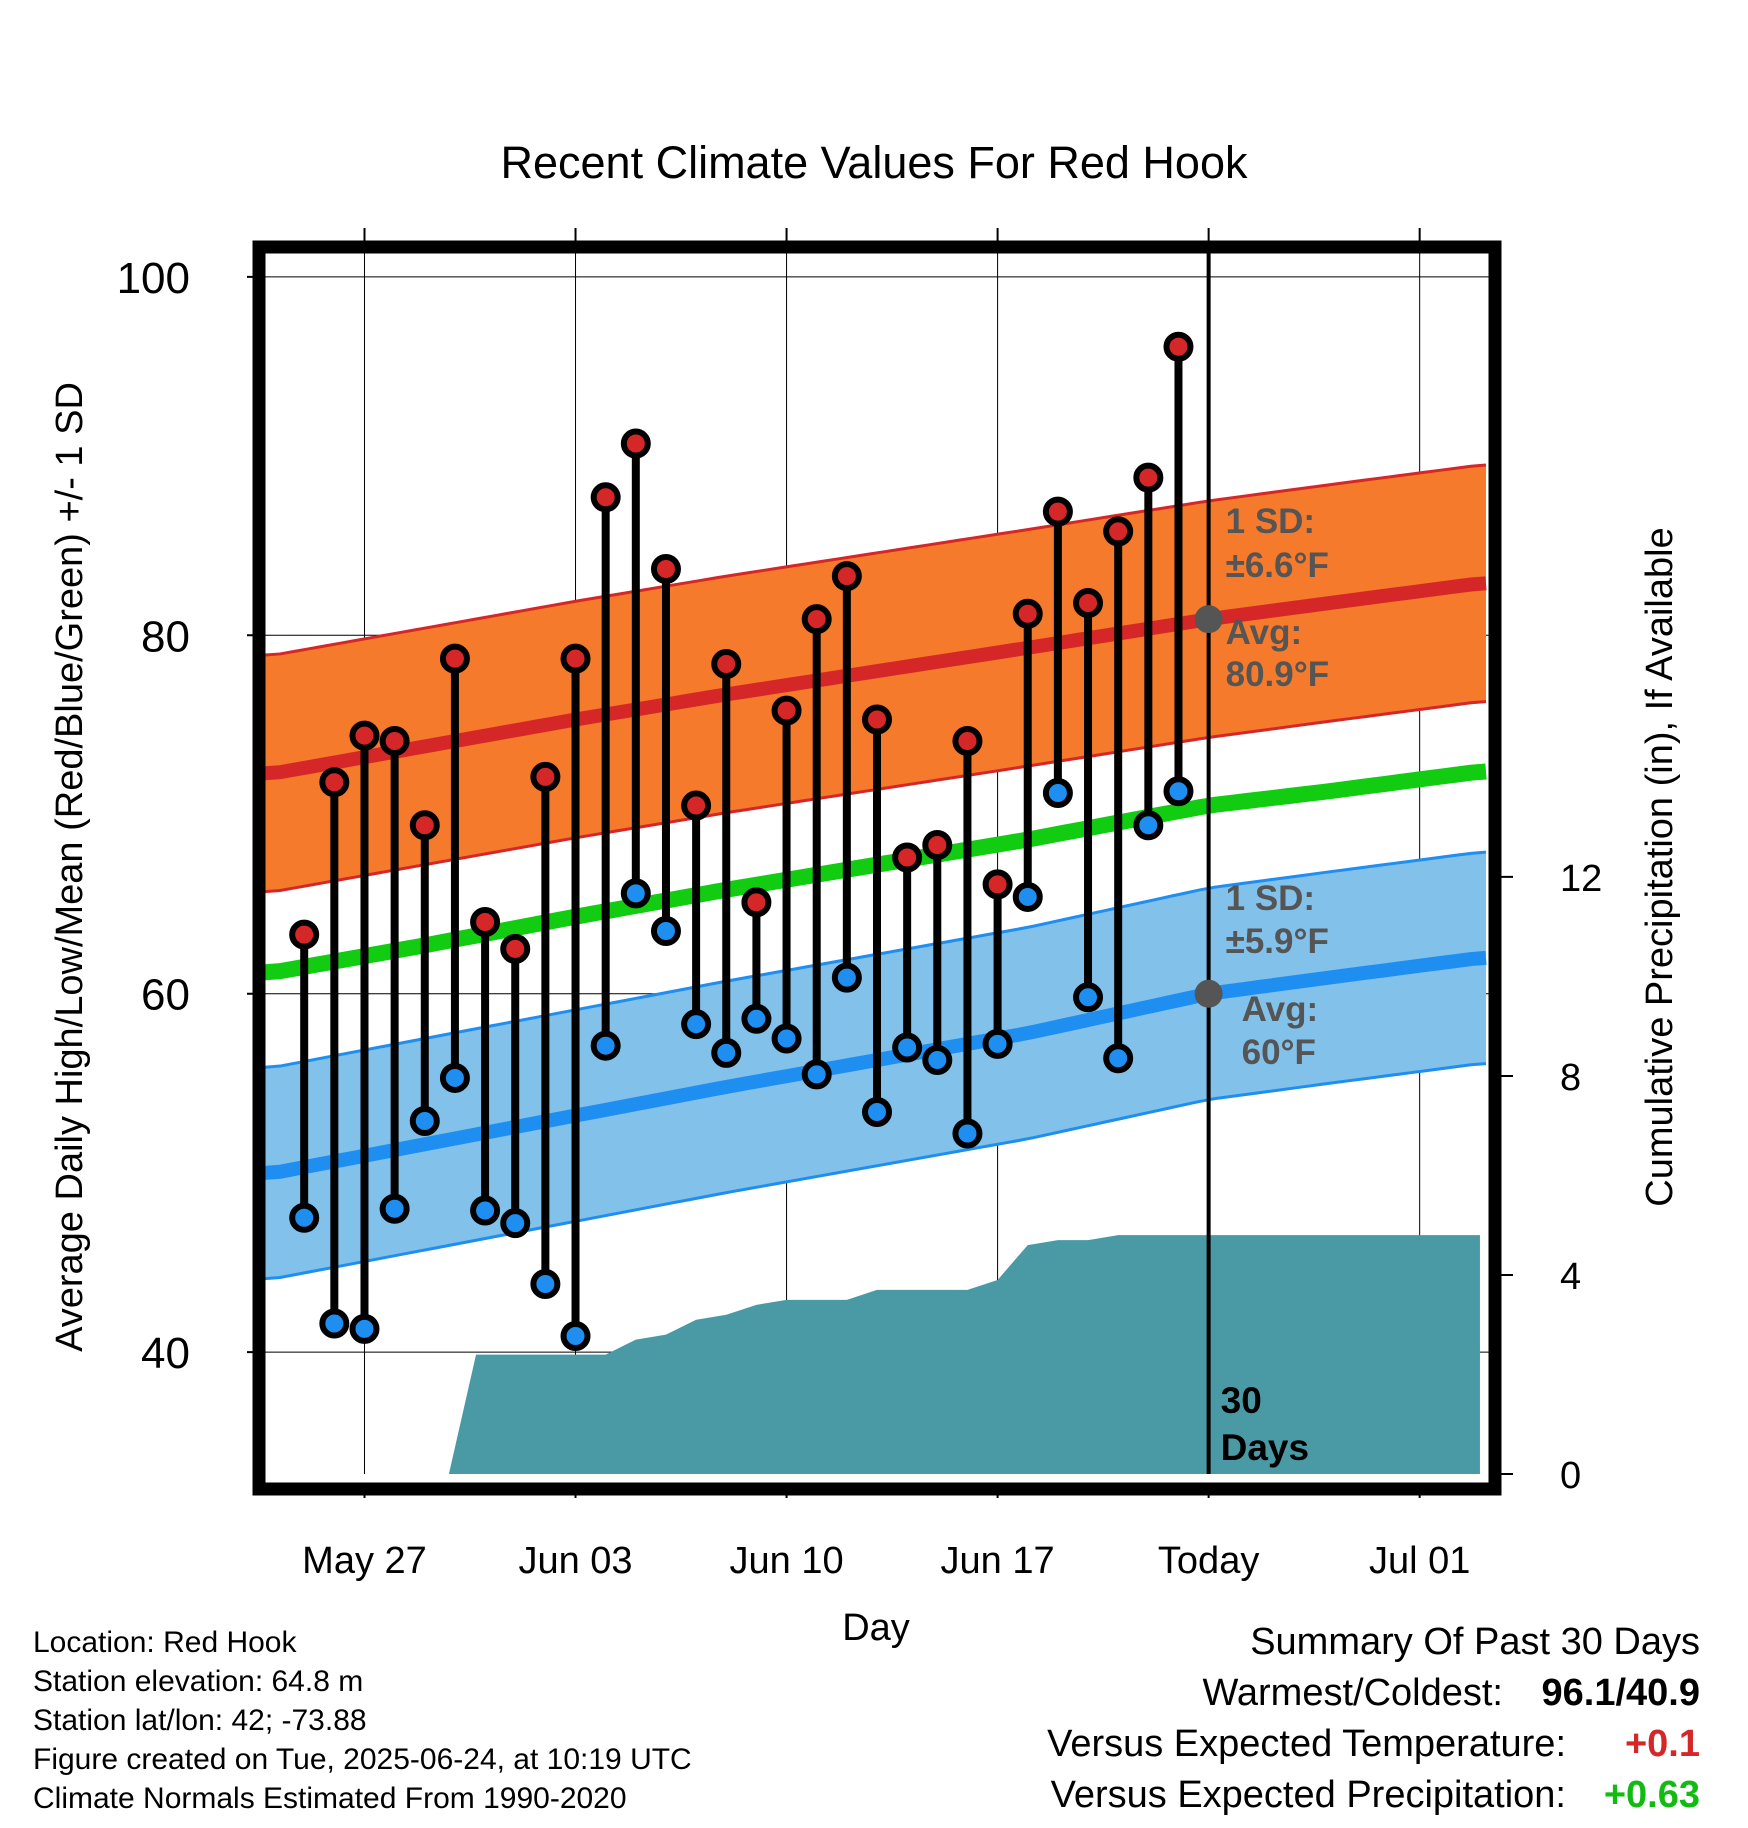 This screenshot has height=1828, width=1748. Describe the element at coordinates (998, 1561) in the screenshot. I see `x-tick-label: Jun 17` at that location.